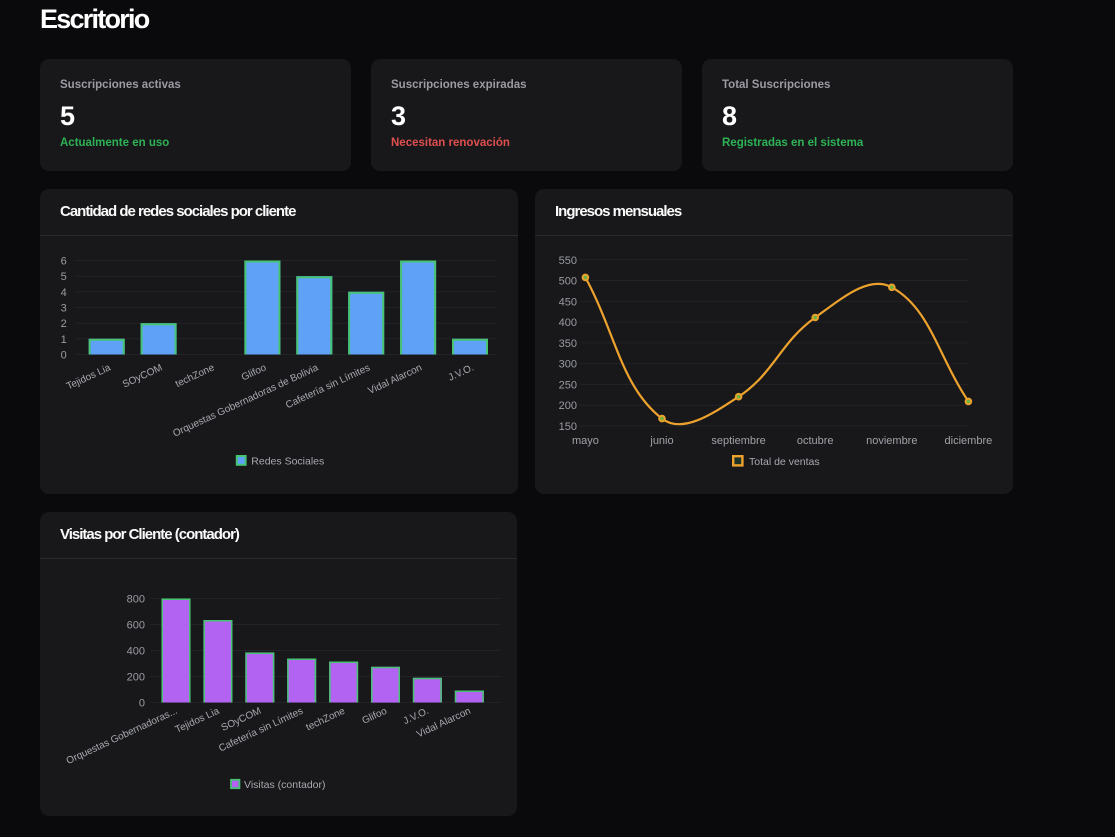  Describe the element at coordinates (64, 340) in the screenshot. I see `svg-text: 1` at that location.